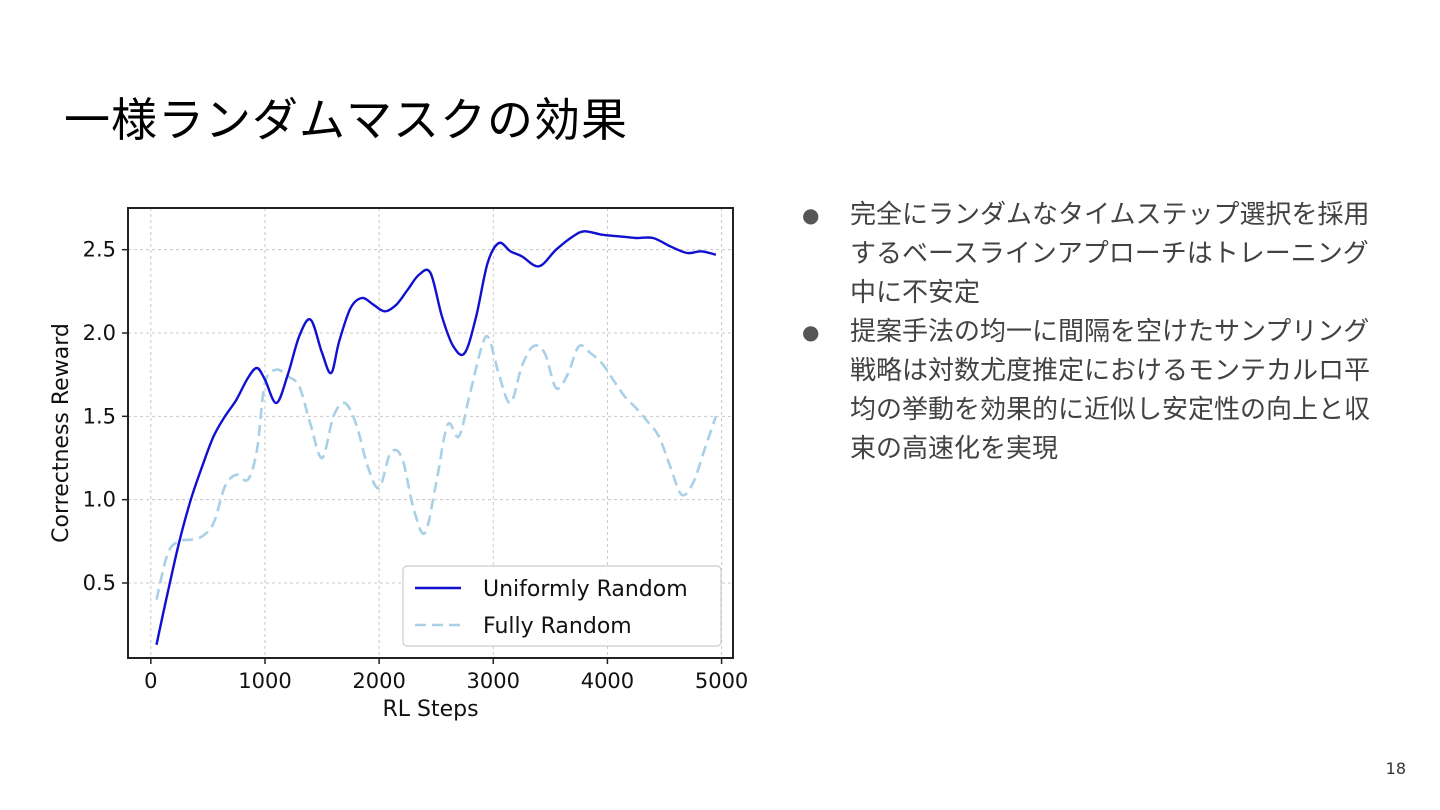 Image resolution: width=1440 pixels, height=810 pixels. Describe the element at coordinates (264, 681) in the screenshot. I see `x-tick-label: 1000` at that location.